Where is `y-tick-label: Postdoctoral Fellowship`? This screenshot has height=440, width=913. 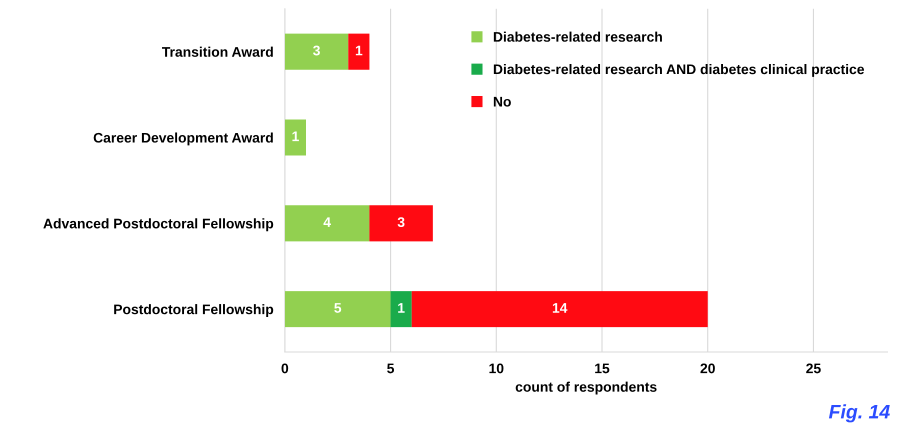 y-tick-label: Postdoctoral Fellowship is located at coordinates (194, 311).